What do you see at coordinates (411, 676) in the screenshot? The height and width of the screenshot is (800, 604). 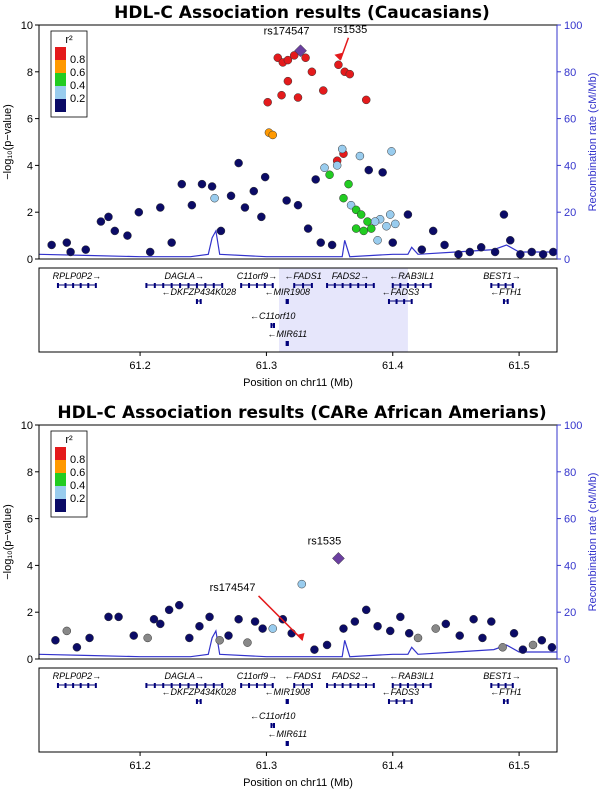 I see `gene-label: ←RAB3IL1` at bounding box center [411, 676].